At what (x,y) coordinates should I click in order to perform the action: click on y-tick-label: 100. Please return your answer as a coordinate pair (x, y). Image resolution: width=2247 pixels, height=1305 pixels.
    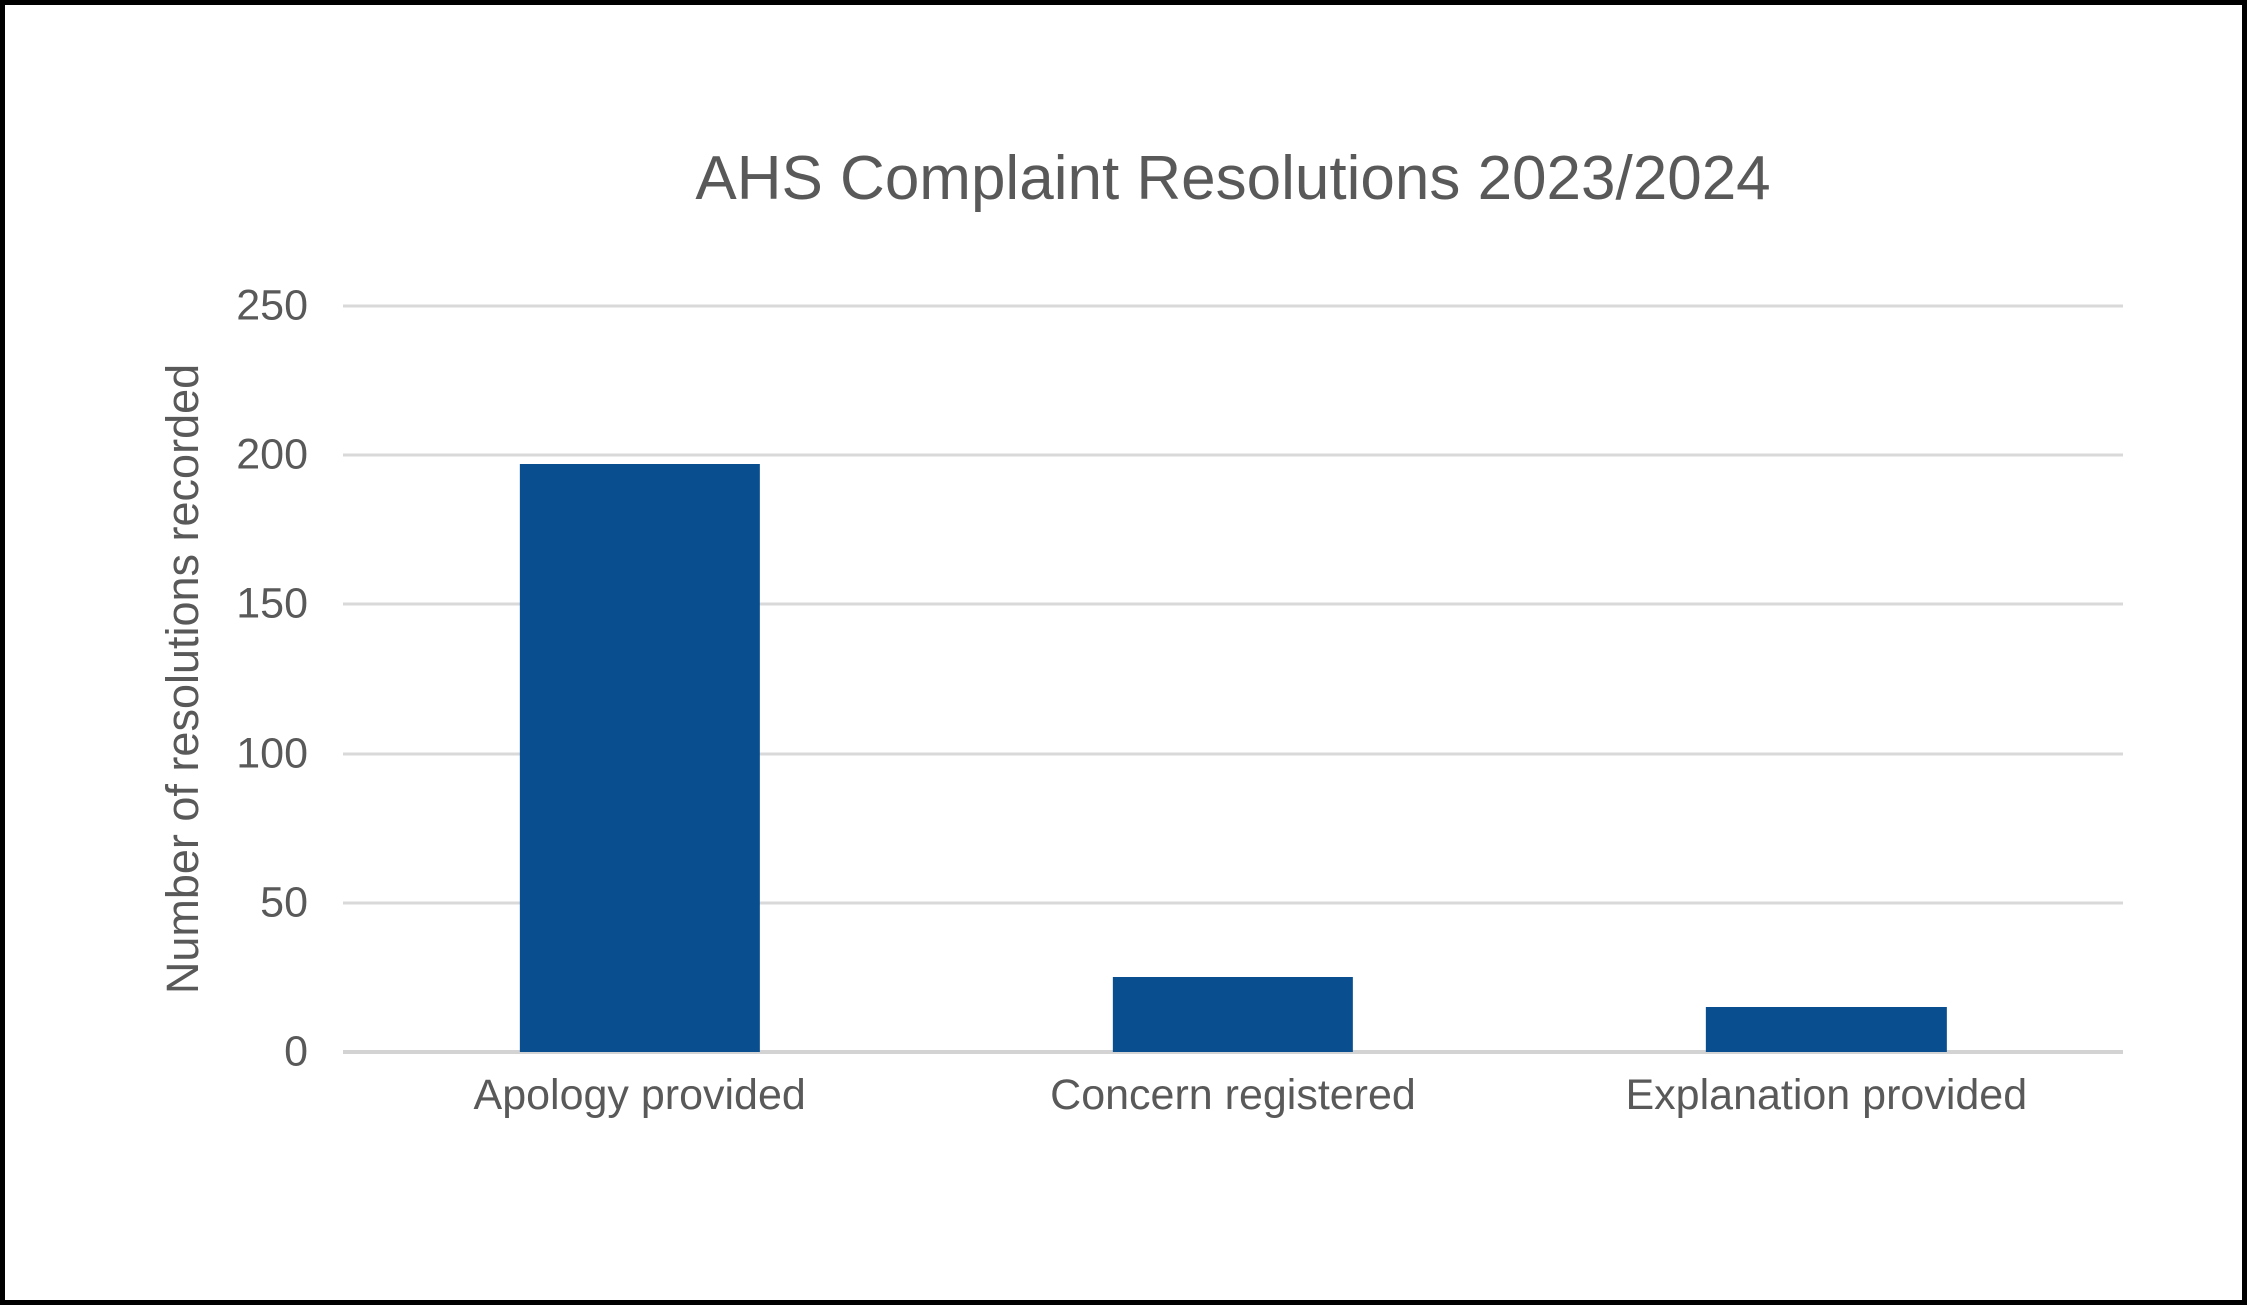
    Looking at the image, I should click on (272, 753).